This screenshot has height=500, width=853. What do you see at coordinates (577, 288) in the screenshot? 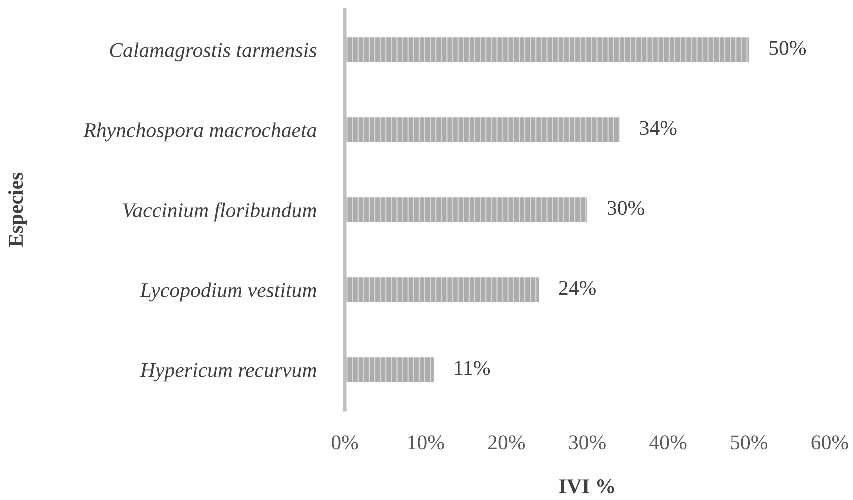
I see `data-label: 24%` at bounding box center [577, 288].